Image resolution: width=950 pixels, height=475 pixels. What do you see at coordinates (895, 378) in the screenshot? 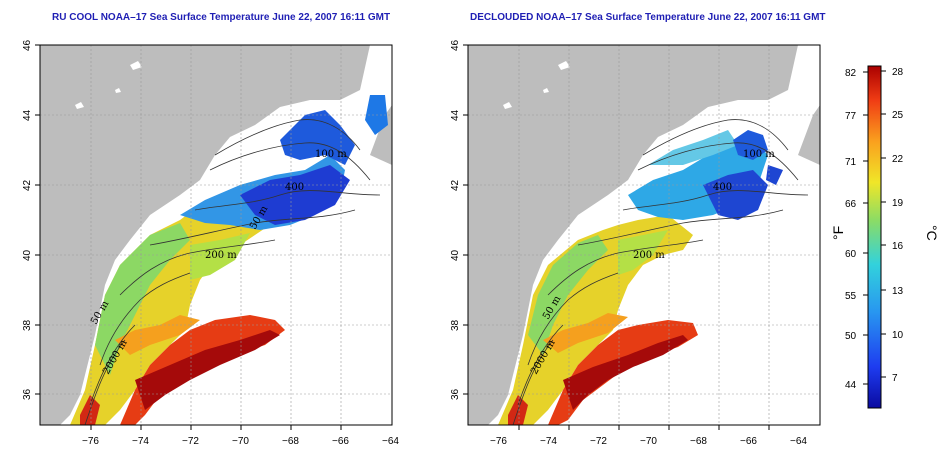
I see `colorbar-c-tick-7: 7` at bounding box center [895, 378].